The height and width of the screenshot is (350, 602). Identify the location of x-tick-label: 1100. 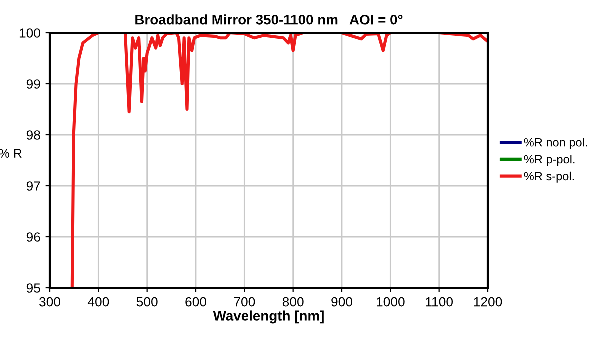
(440, 302).